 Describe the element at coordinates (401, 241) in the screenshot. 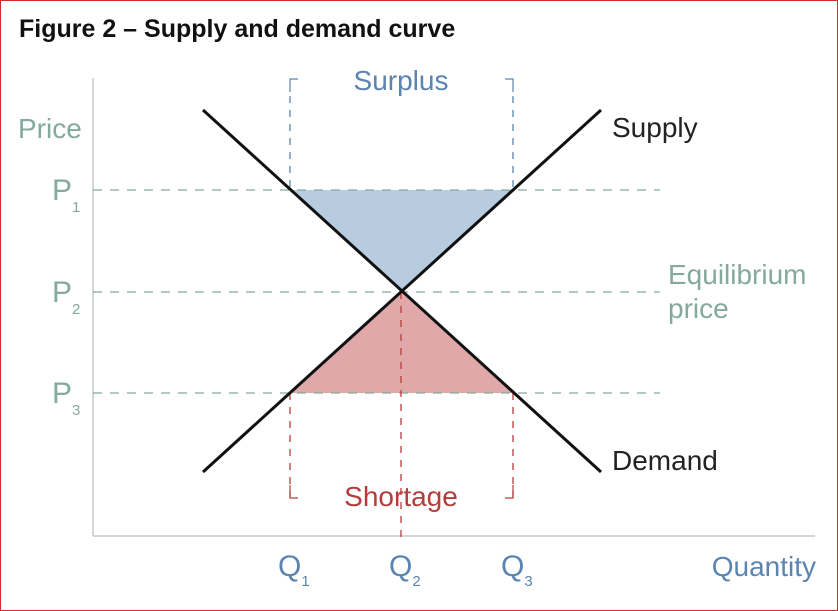

I see `surplus-region` at that location.